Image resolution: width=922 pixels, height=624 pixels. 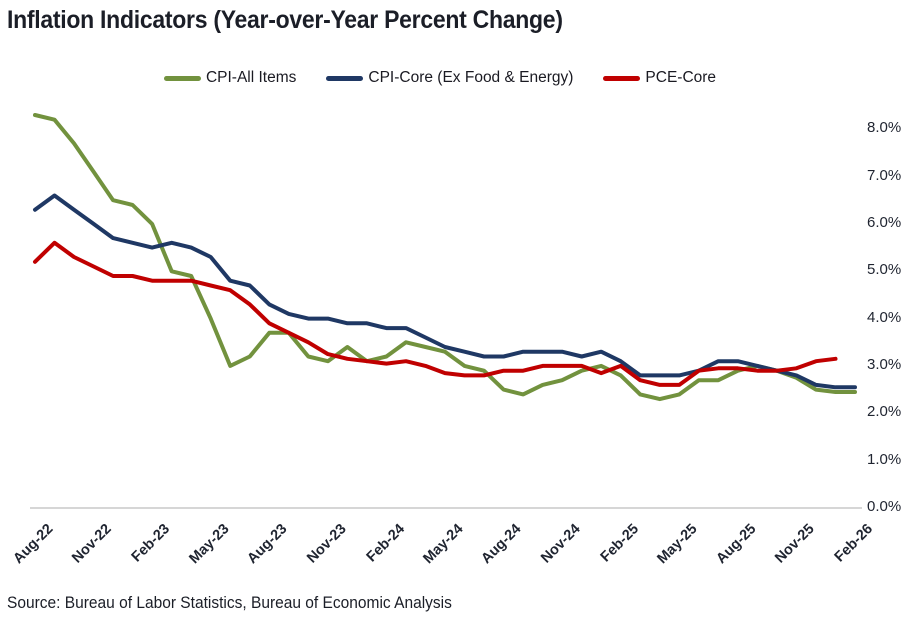 What do you see at coordinates (251, 77) in the screenshot?
I see `legend-label: CPI-All Items` at bounding box center [251, 77].